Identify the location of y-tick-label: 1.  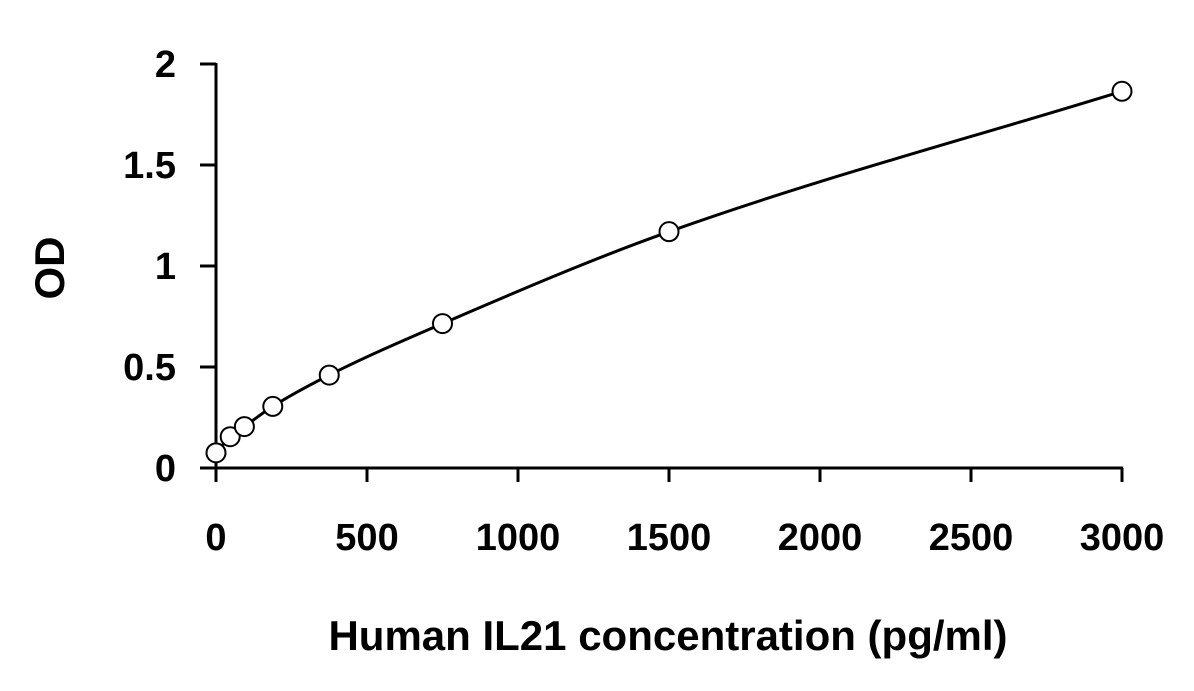
(165, 267).